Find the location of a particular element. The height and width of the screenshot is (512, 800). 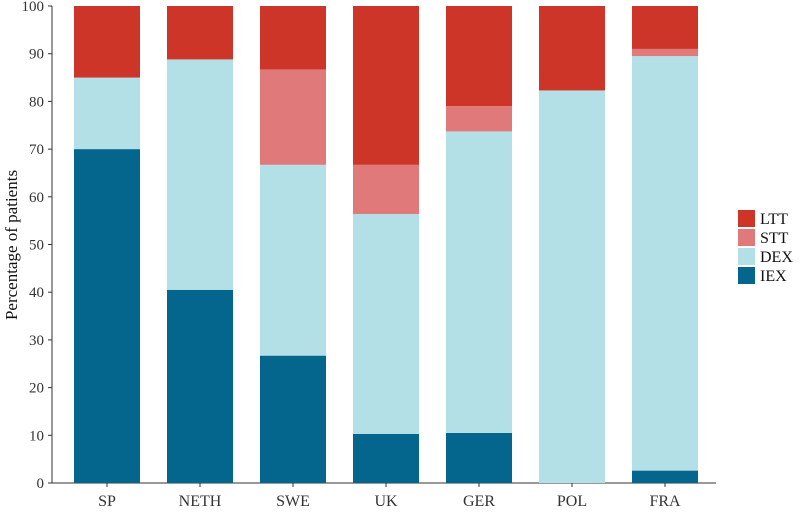

x-tick-label-neth: NETH is located at coordinates (200, 501).